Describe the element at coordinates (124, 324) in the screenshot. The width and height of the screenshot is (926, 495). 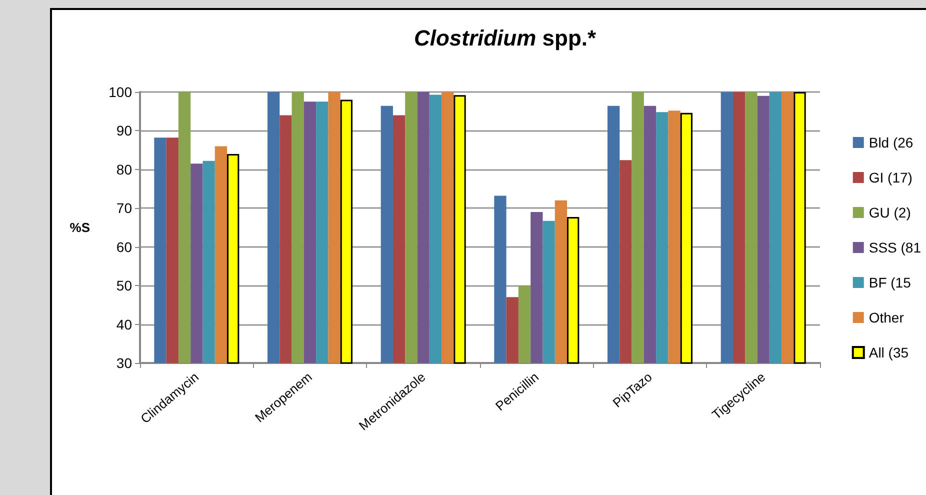
I see `y-tick-label: 40` at that location.